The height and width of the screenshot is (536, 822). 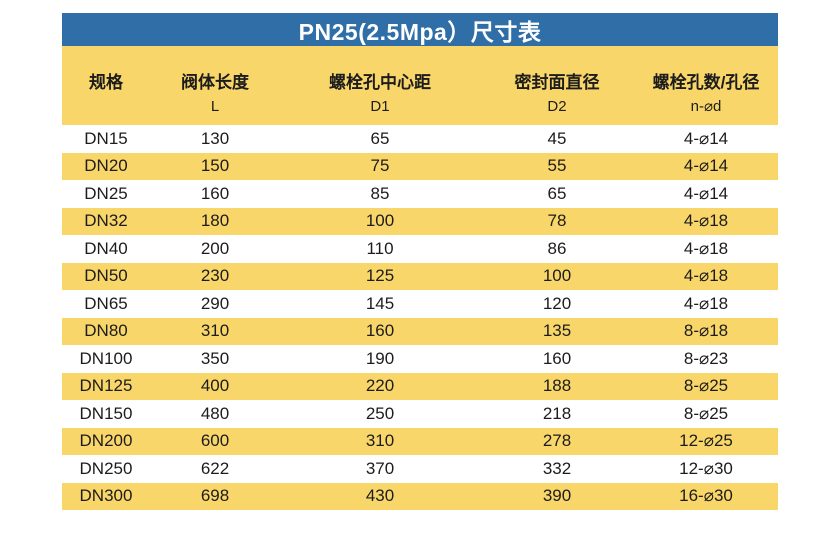 What do you see at coordinates (557, 496) in the screenshot?
I see `cell-d2: 390` at bounding box center [557, 496].